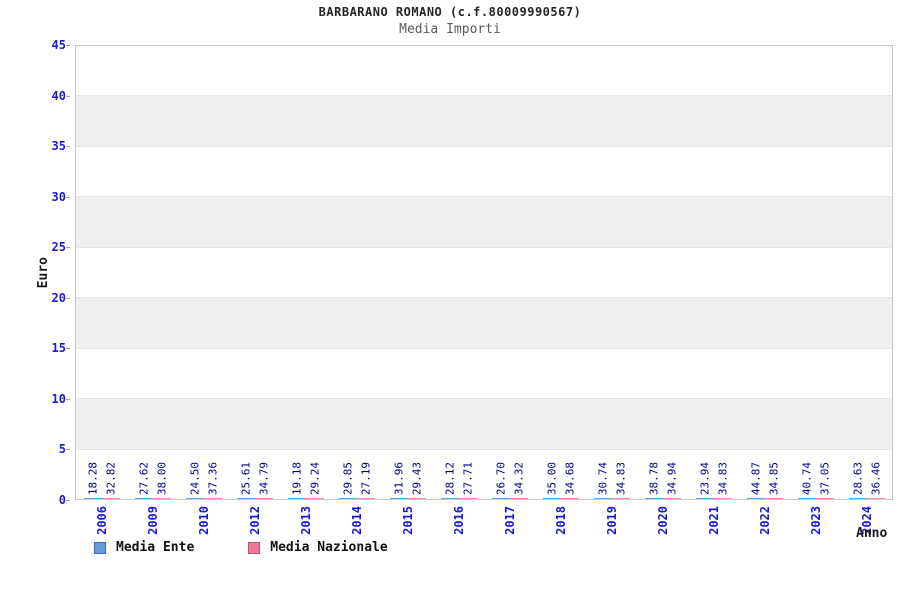 Image resolution: width=900 pixels, height=600 pixels. I want to click on x-tick-2012: 2012, so click(254, 520).